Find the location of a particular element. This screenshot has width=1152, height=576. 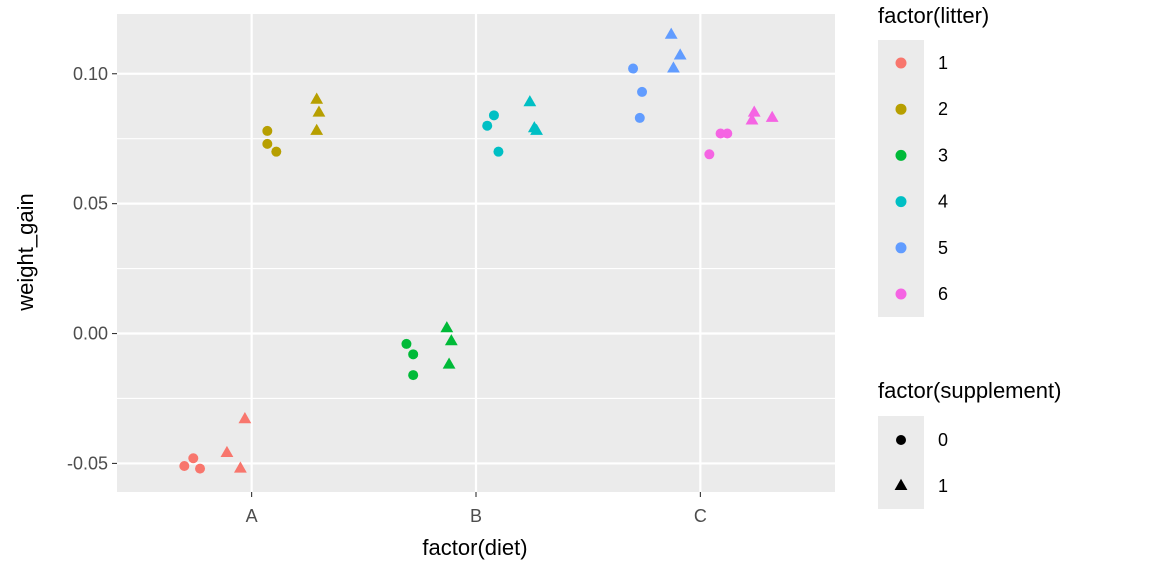

legend-litter-label: 4 is located at coordinates (943, 202).